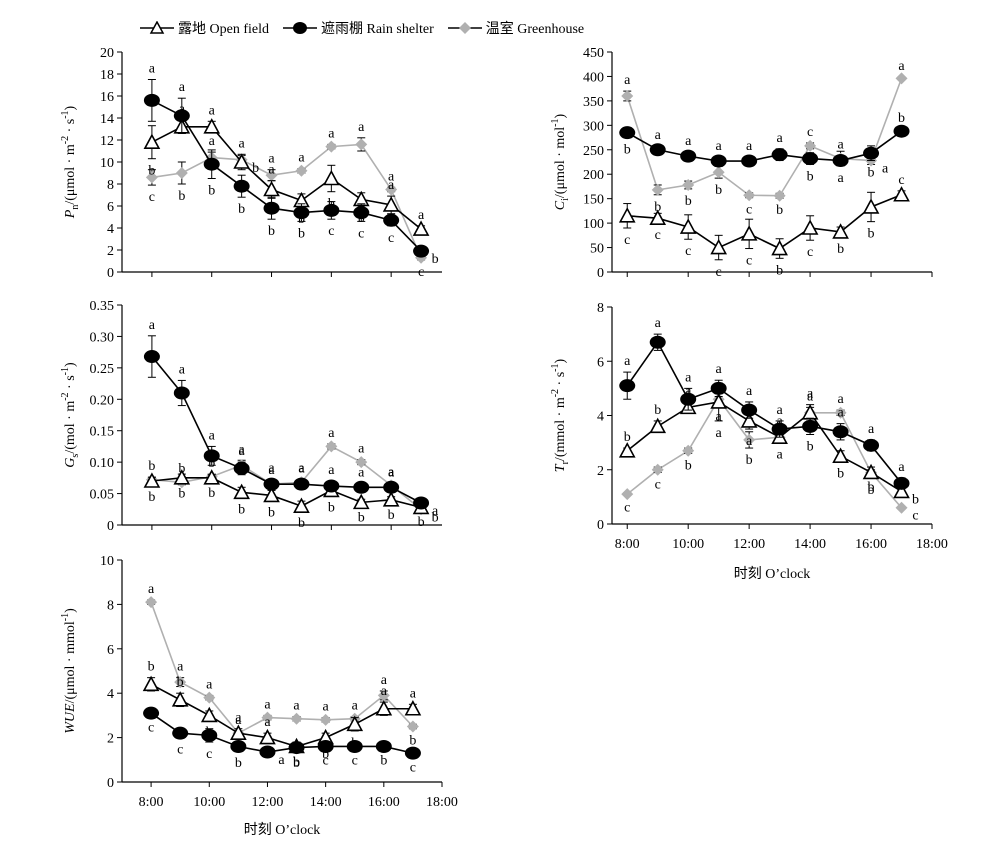 The width and height of the screenshot is (1000, 852). I want to click on y-tick-label: 8, so click(600, 308).